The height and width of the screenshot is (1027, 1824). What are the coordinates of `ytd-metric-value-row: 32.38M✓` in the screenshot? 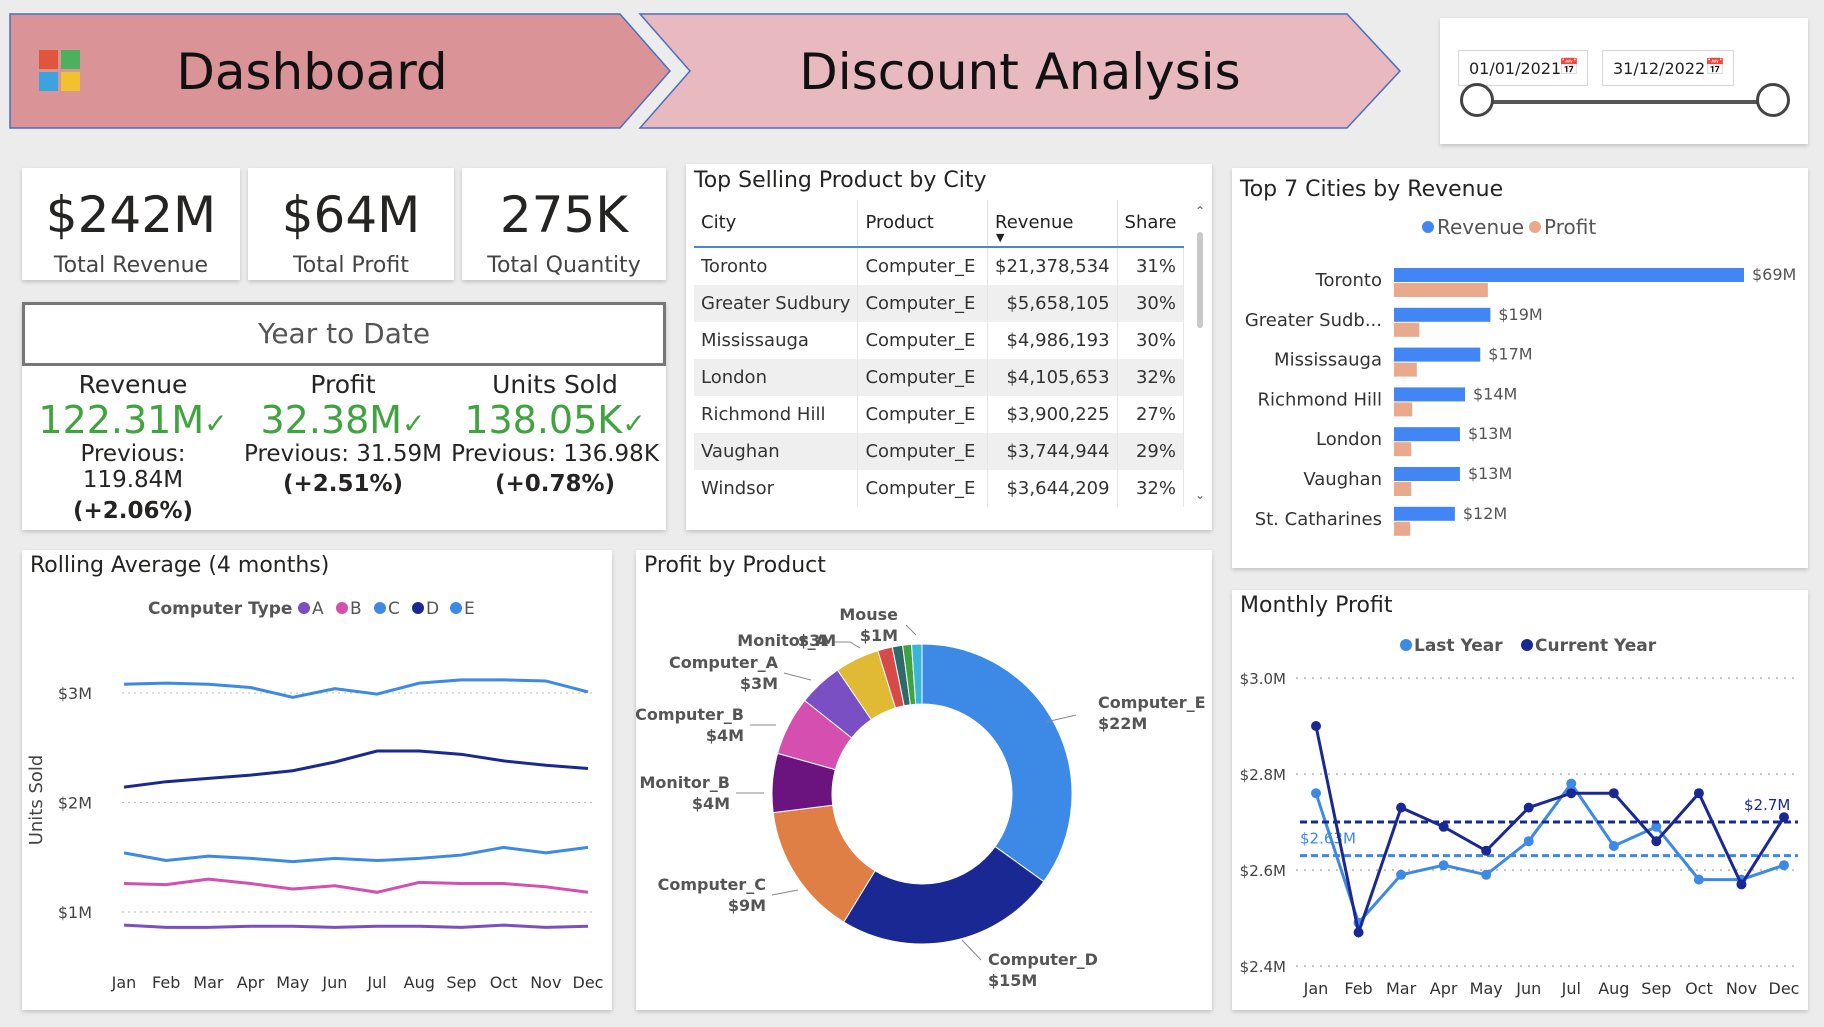 It's located at (343, 420).